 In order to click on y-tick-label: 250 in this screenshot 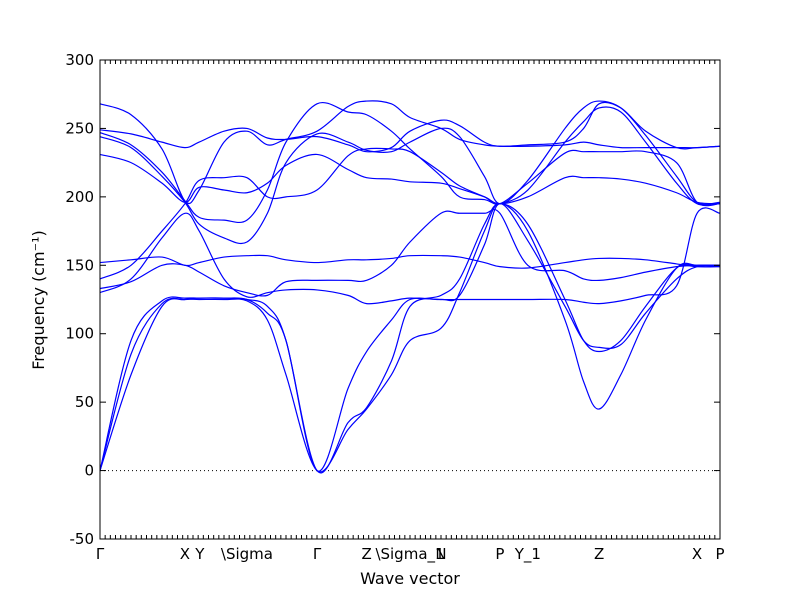, I will do `click(79, 128)`.